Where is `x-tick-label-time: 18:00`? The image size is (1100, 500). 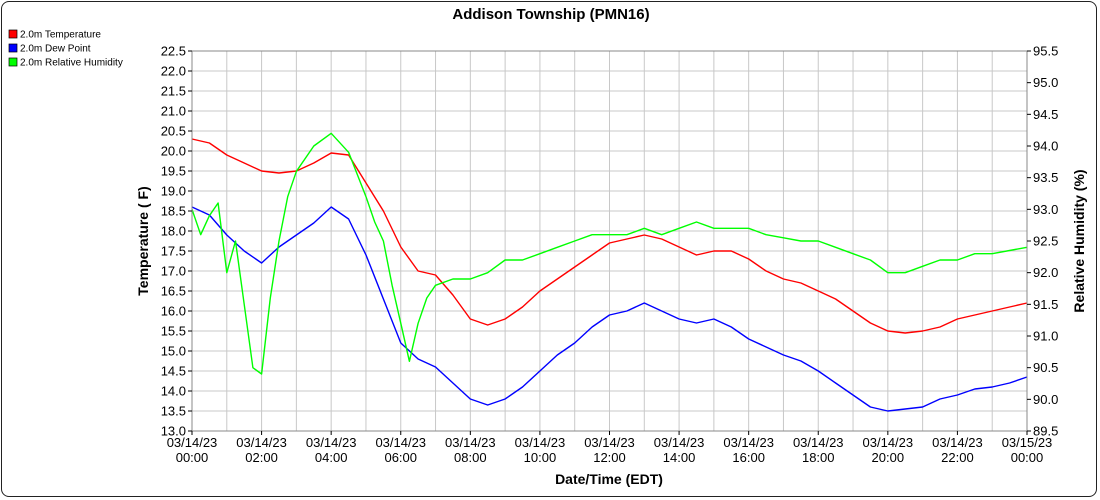 x-tick-label-time: 18:00 is located at coordinates (818, 457).